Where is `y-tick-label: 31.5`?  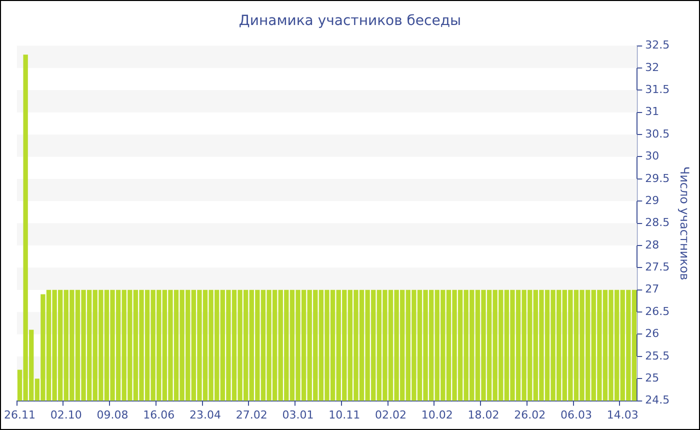 y-tick-label: 31.5 is located at coordinates (657, 89).